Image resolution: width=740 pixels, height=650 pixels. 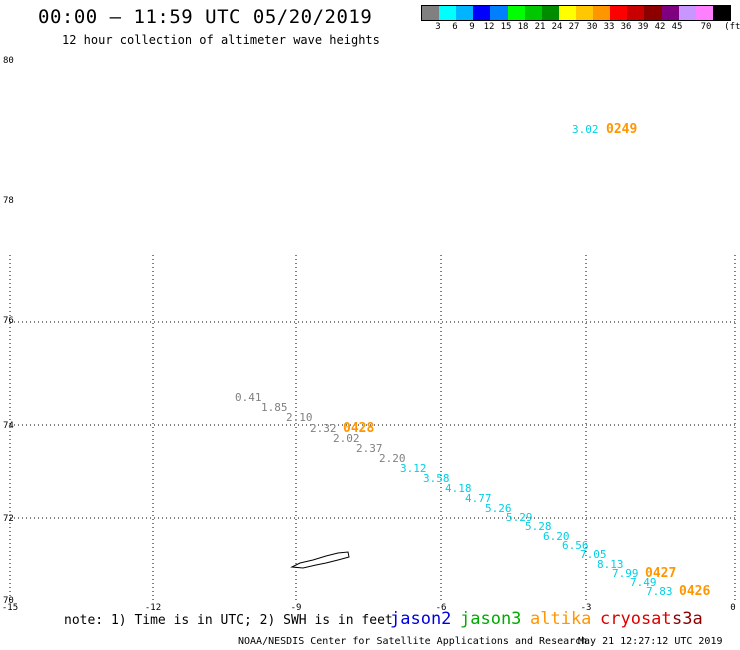 I want to click on satellite-jason2: jason2, so click(x=421, y=619).